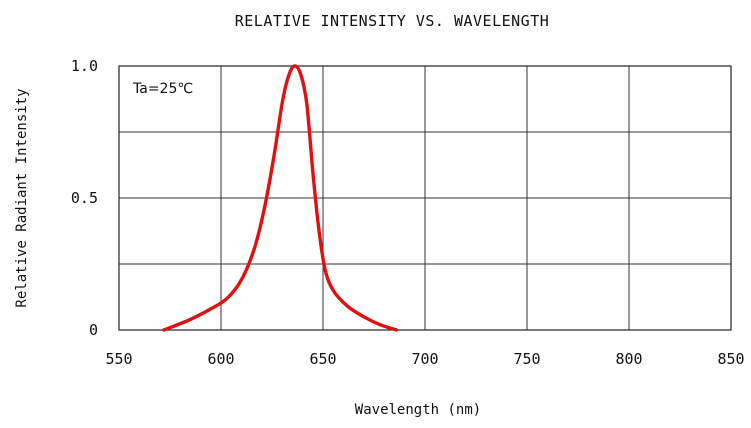 The image size is (751, 428). I want to click on x-tick-label: 600, so click(220, 359).